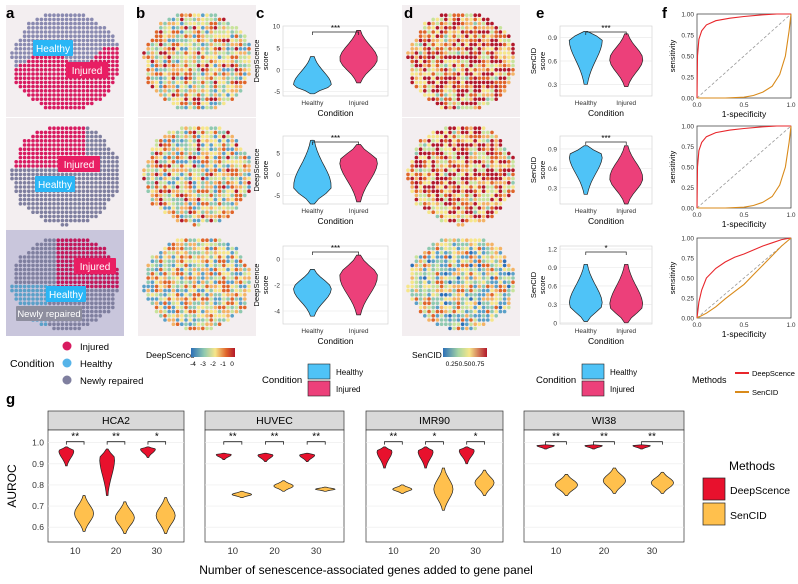 The width and height of the screenshot is (798, 584). Describe the element at coordinates (744, 278) in the screenshot. I see `diagonal-reference` at that location.